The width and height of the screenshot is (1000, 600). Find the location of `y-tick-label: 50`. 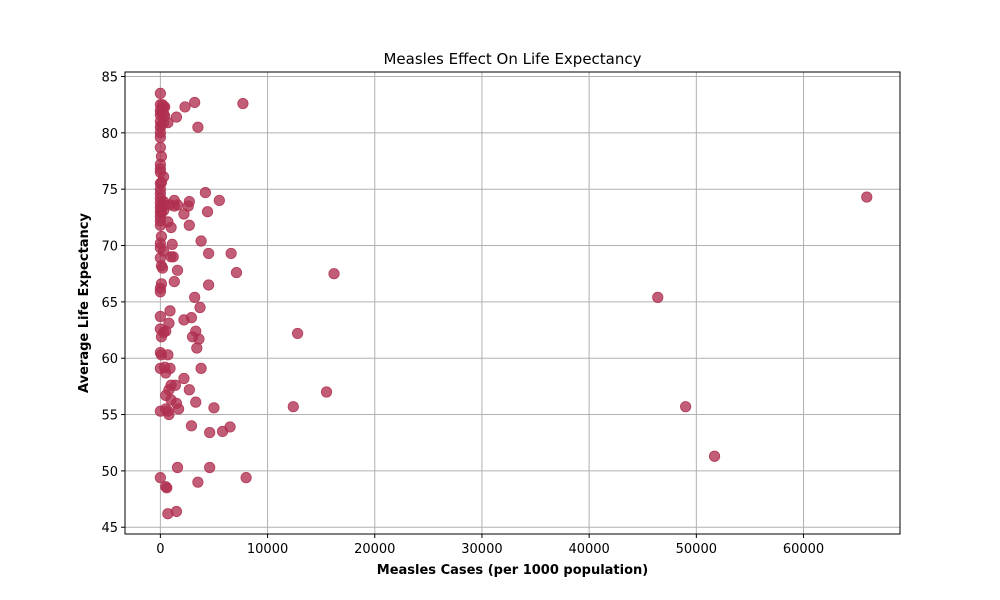

y-tick-label: 50 is located at coordinates (109, 472).